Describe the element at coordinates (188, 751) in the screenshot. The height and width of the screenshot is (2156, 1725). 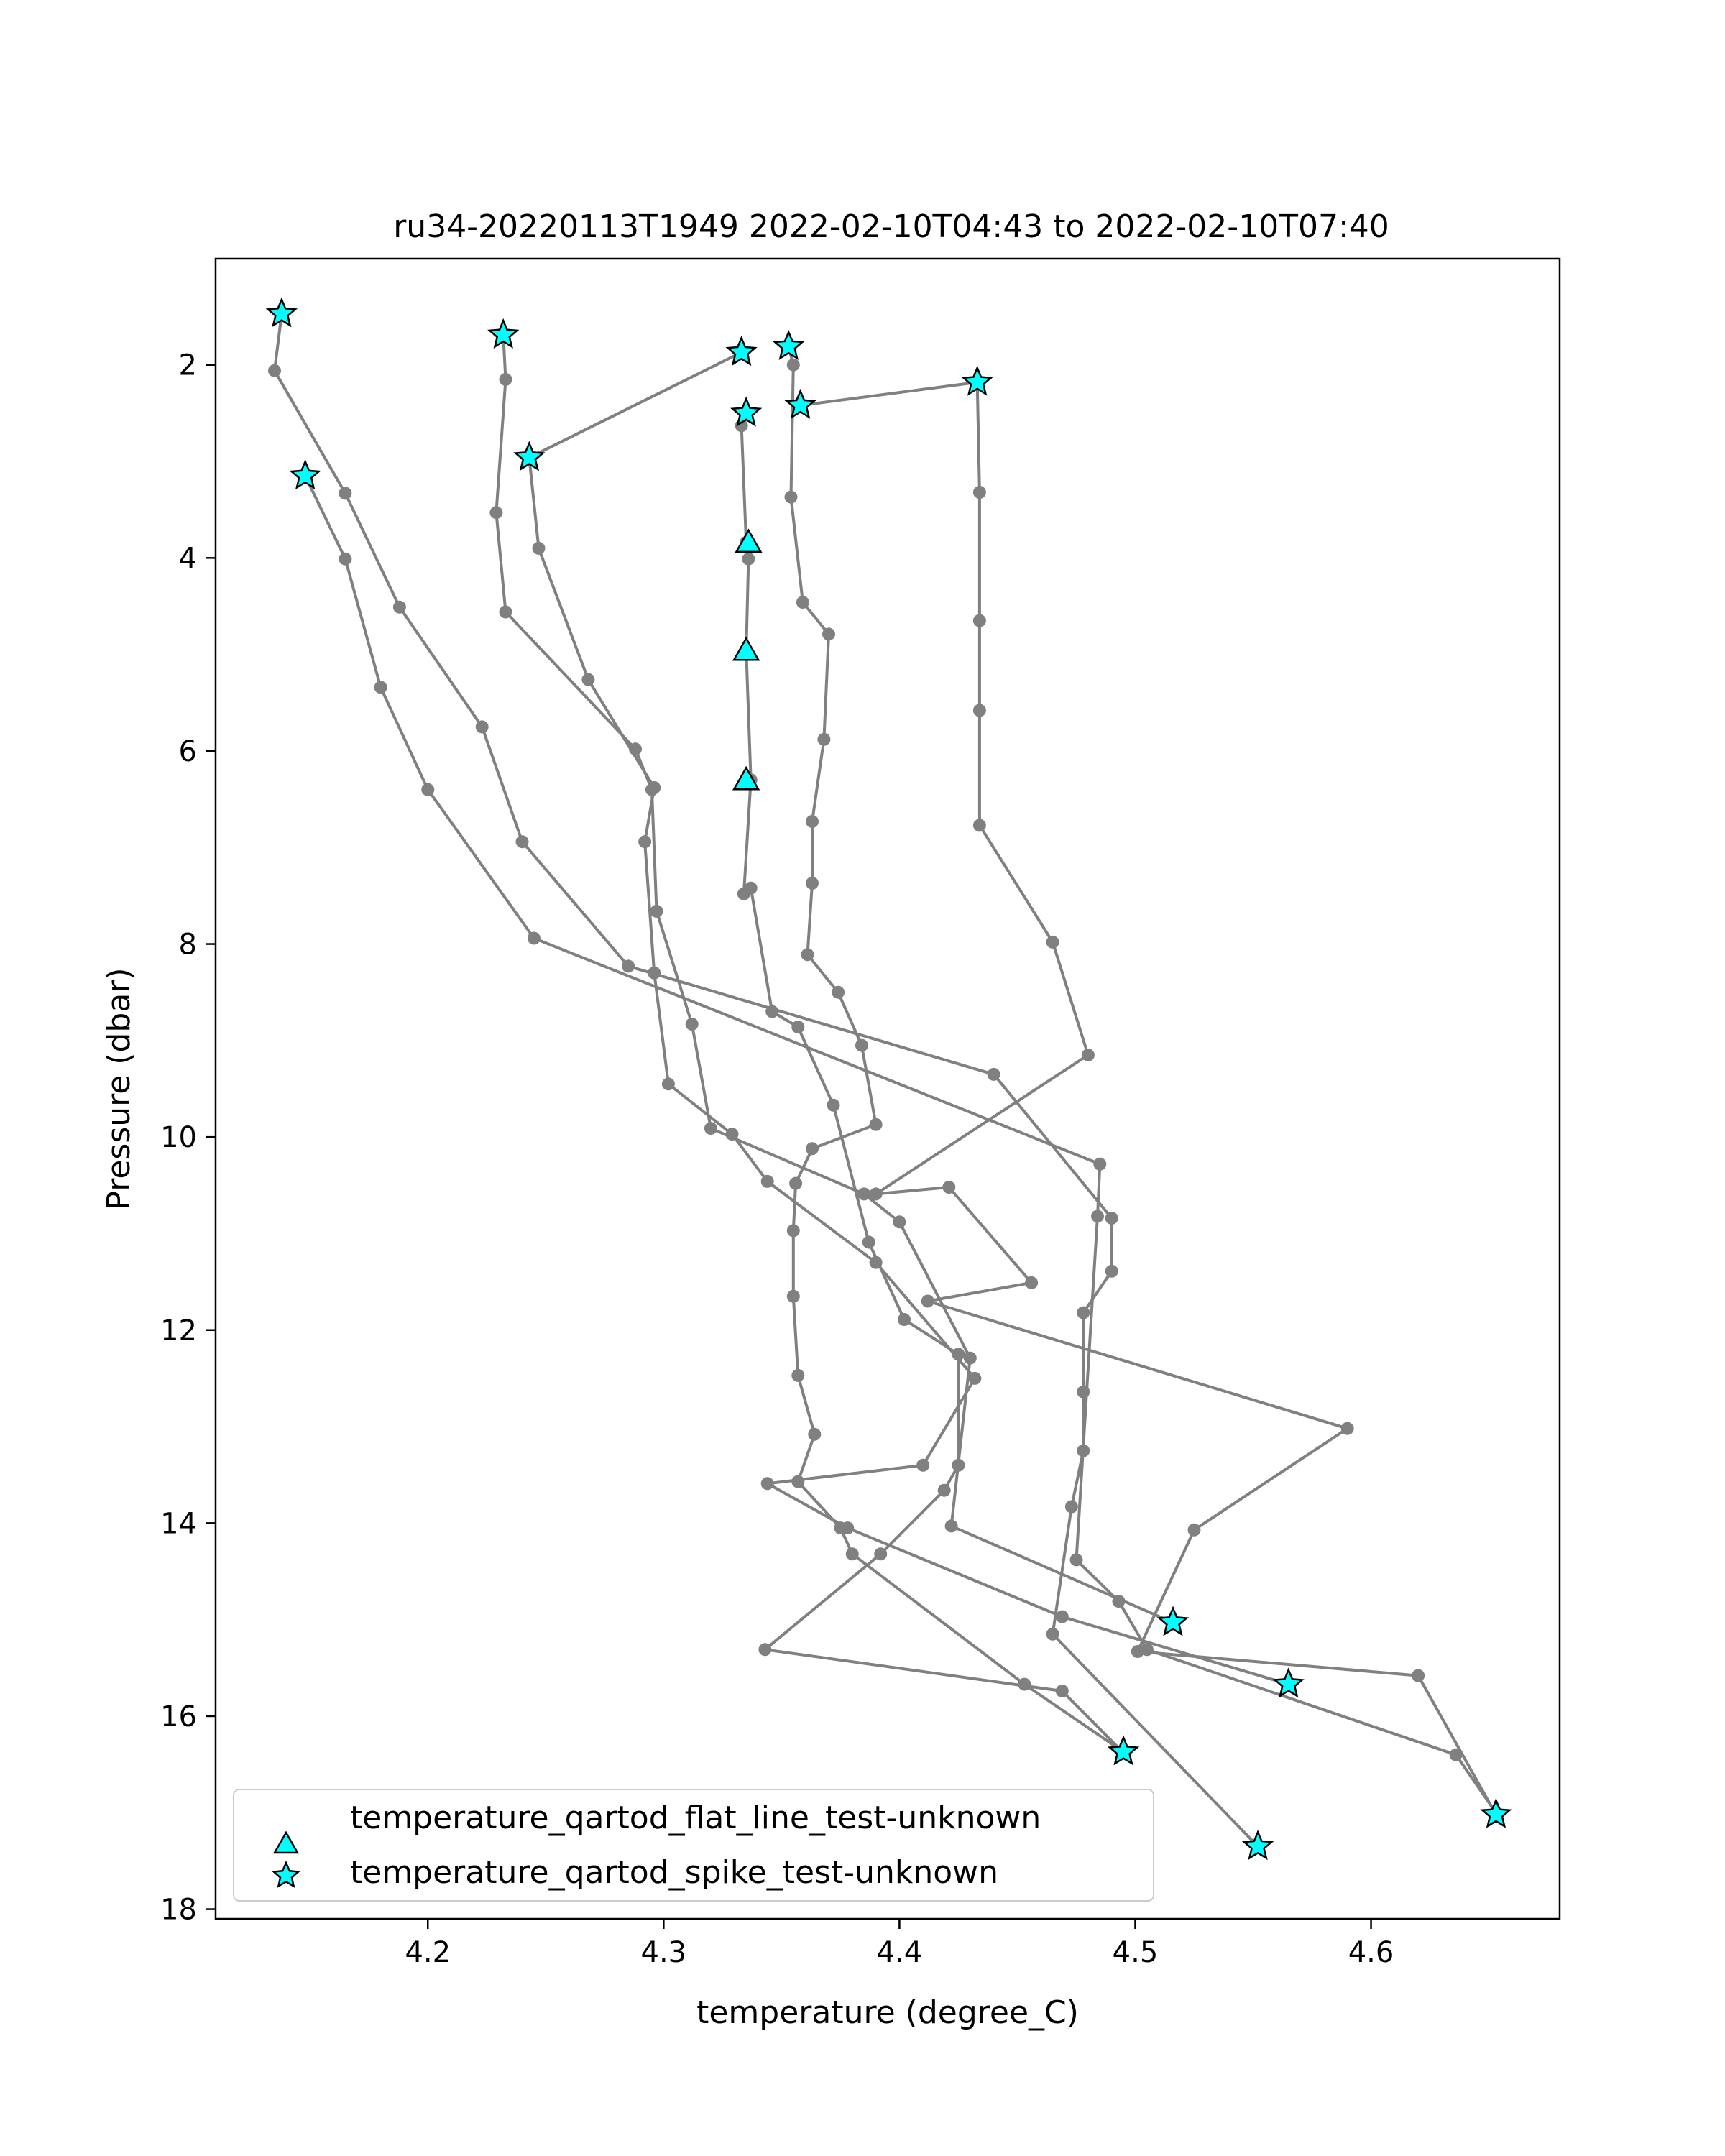
I see `y-tick-label: 6` at that location.